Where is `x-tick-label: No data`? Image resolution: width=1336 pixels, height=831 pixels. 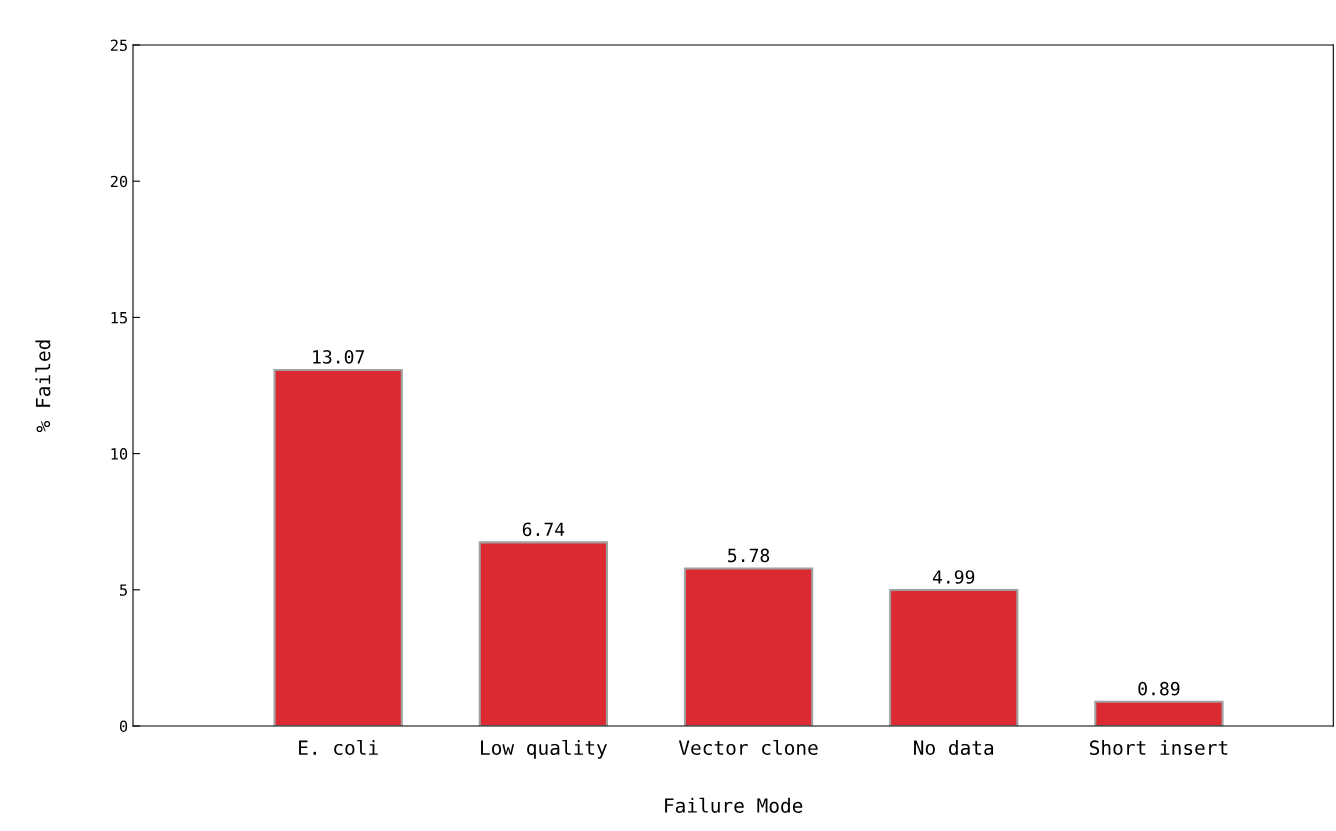 x-tick-label: No data is located at coordinates (954, 747).